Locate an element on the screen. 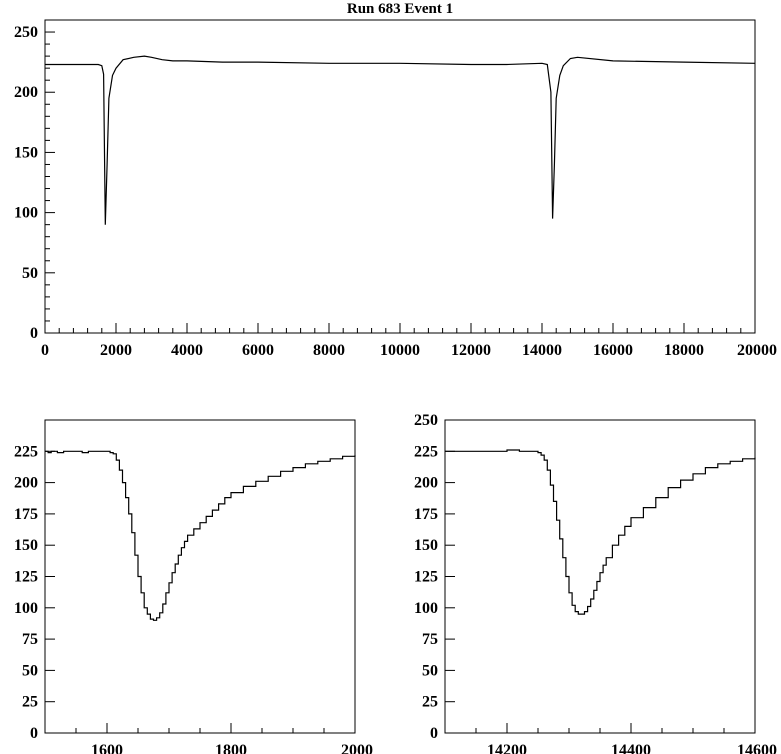  x-tick-label: 10000 is located at coordinates (400, 350).